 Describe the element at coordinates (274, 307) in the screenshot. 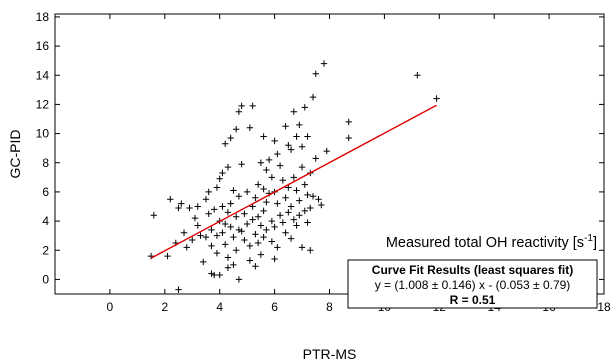

I see `x-tick-label: 6` at that location.